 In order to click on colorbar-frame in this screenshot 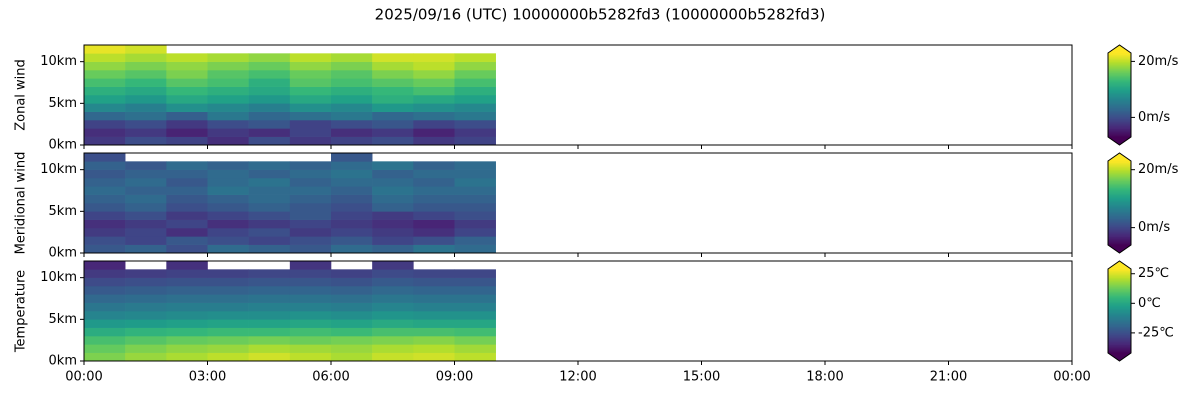, I will do `click(1119, 203)`.